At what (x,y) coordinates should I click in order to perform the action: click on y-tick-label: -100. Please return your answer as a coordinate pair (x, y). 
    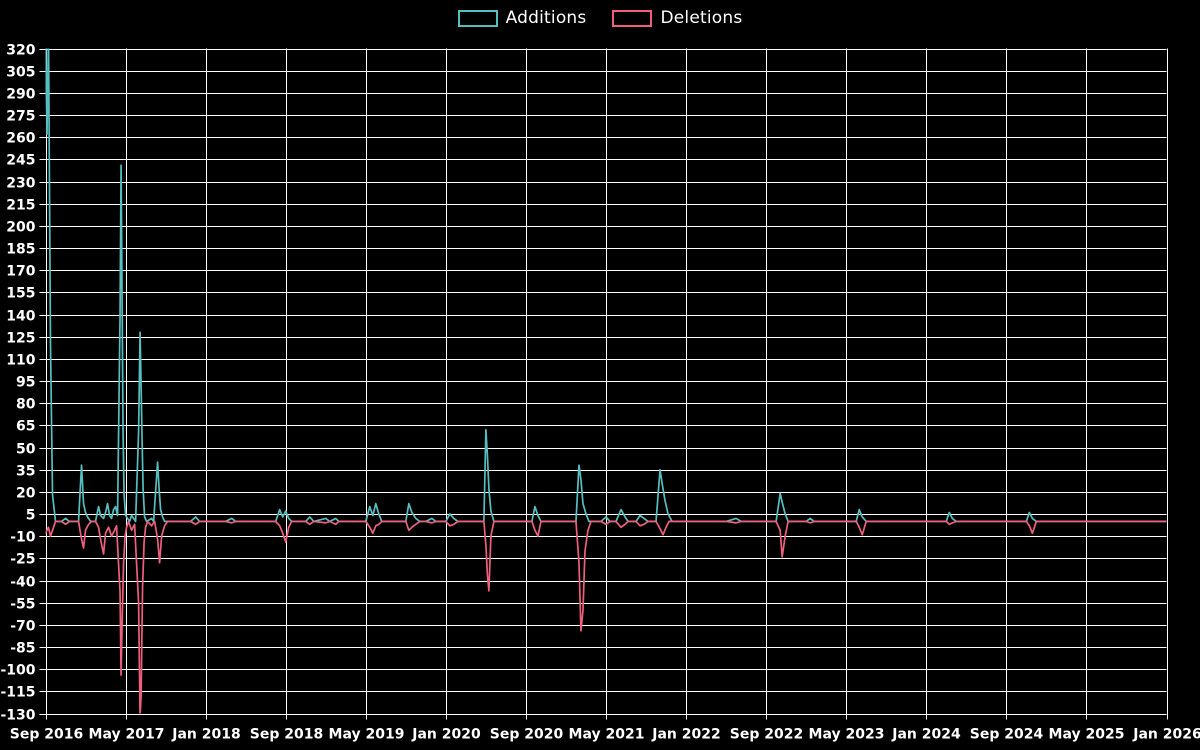
    Looking at the image, I should click on (17, 671).